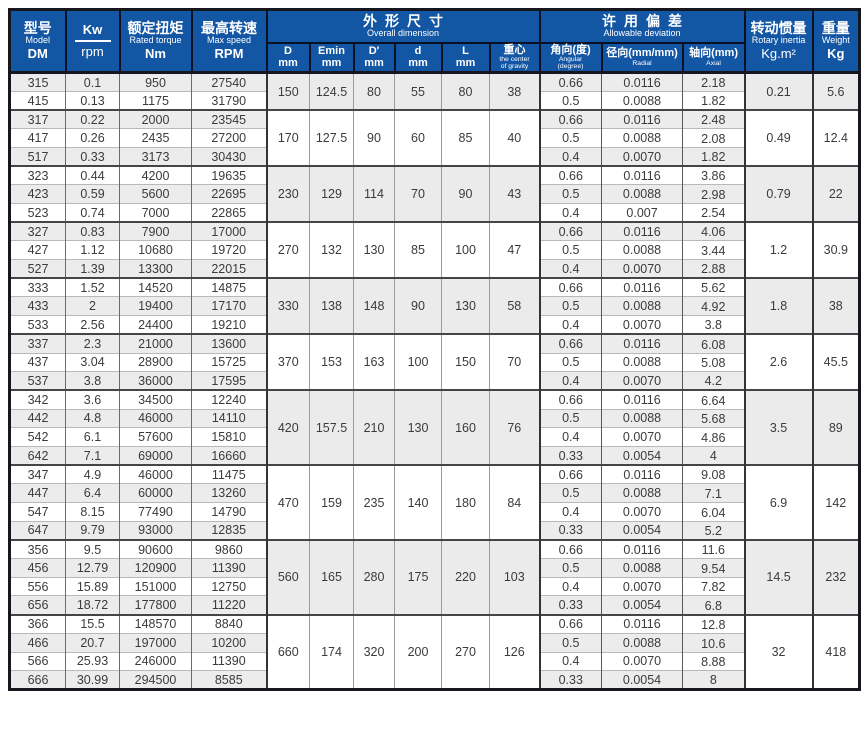 The image size is (867, 732). Describe the element at coordinates (37, 156) in the screenshot. I see `model-cell: 517` at that location.